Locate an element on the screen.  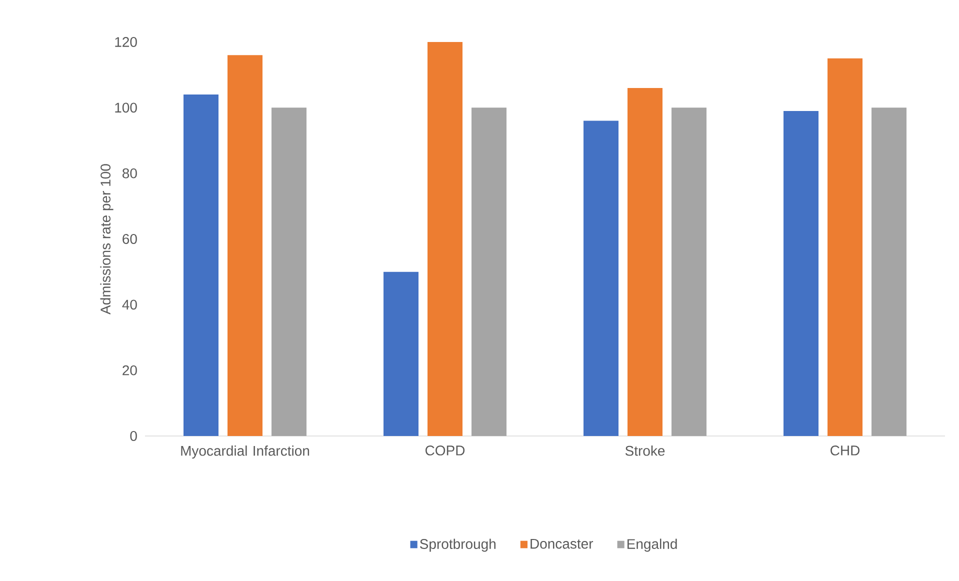
legend-label: Engalnd is located at coordinates (652, 545).